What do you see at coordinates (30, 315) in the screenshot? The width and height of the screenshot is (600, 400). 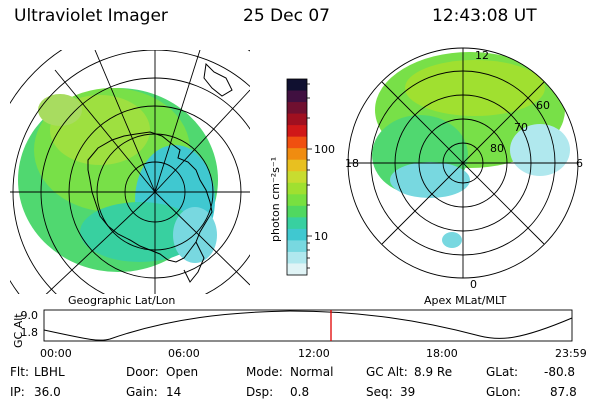 I see `timeline-ytick-9: 9.0` at bounding box center [30, 315].